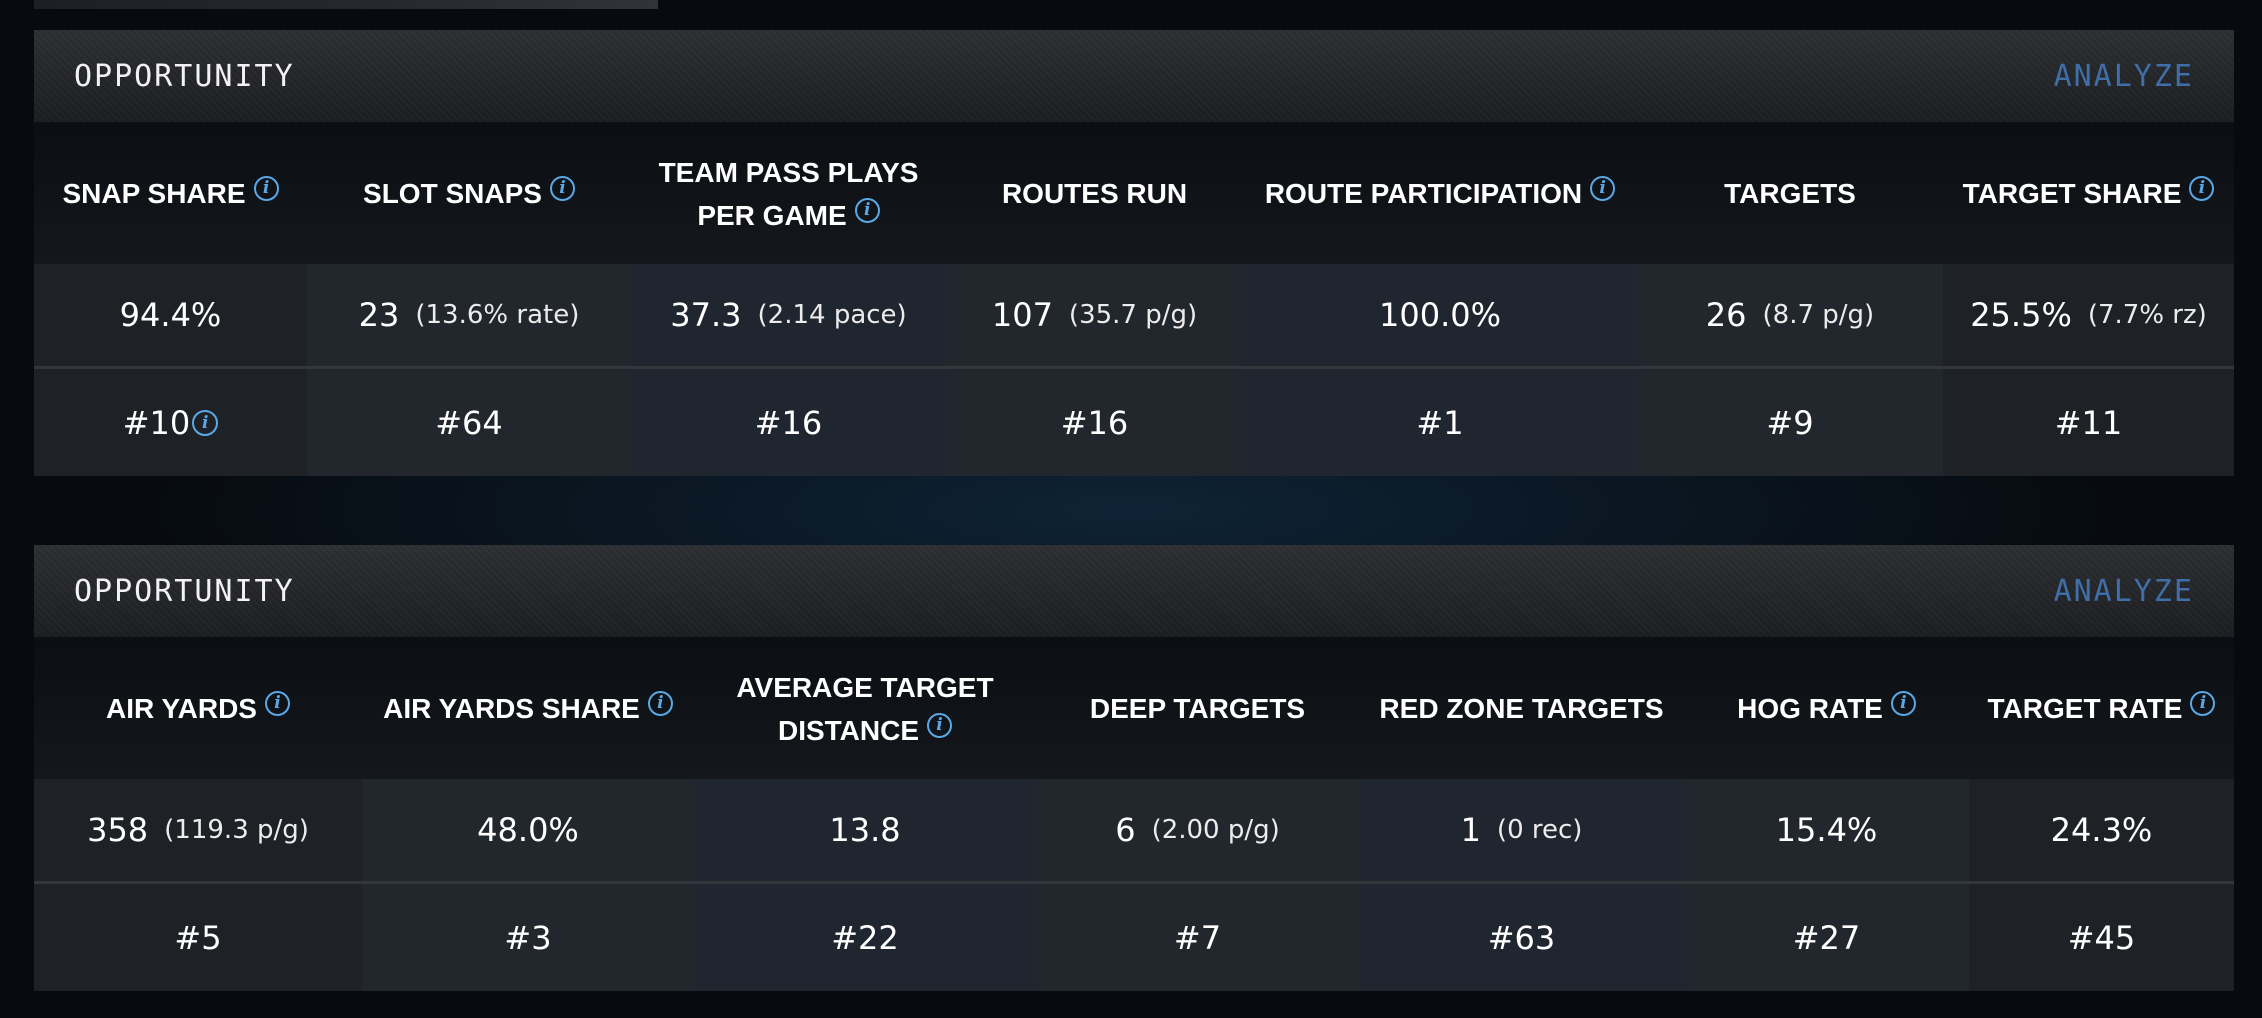 Image resolution: width=2262 pixels, height=1018 pixels. I want to click on value-targets: 26 (8.7 p/g), so click(1790, 316).